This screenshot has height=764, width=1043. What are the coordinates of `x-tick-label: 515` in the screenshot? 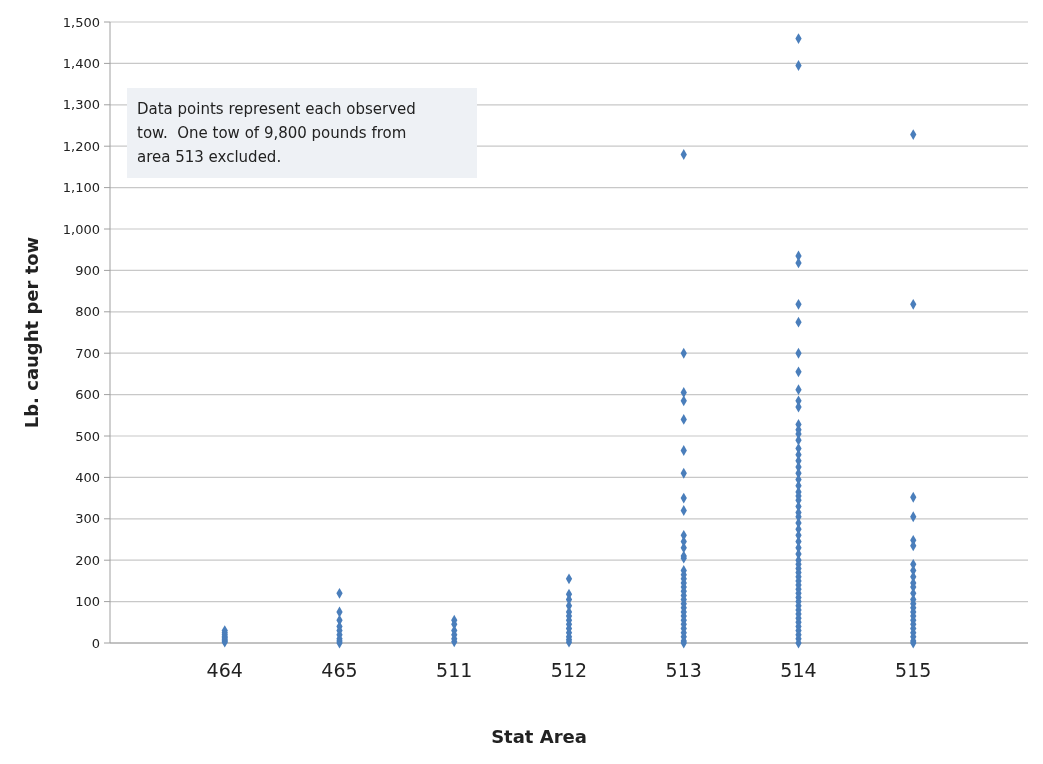 It's located at (913, 670).